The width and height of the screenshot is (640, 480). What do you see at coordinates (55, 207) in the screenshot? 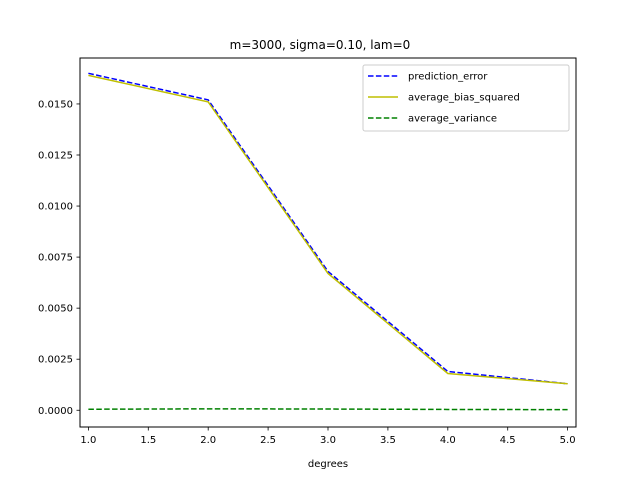
I see `y-tick-label: 0.0100` at bounding box center [55, 207].